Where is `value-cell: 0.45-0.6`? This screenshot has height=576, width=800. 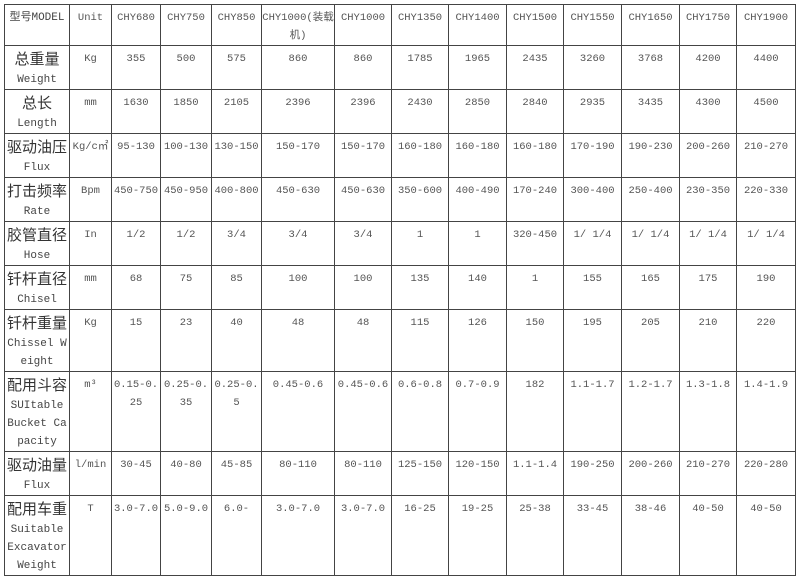
value-cell: 0.45-0.6 is located at coordinates (298, 411).